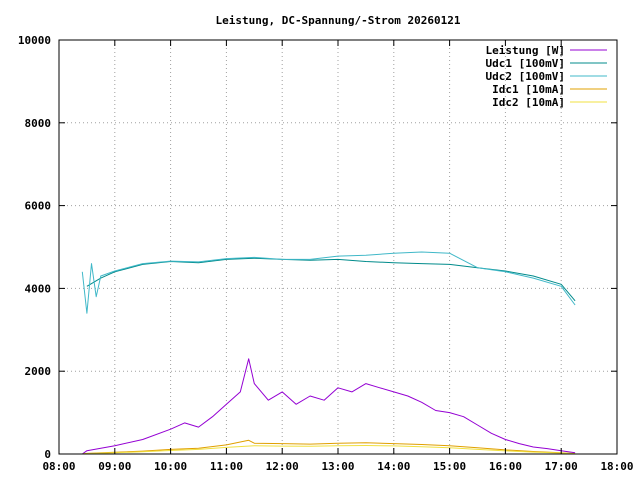 This screenshot has width=640, height=480. Describe the element at coordinates (226, 466) in the screenshot. I see `x-tick-label: 11:00` at that location.